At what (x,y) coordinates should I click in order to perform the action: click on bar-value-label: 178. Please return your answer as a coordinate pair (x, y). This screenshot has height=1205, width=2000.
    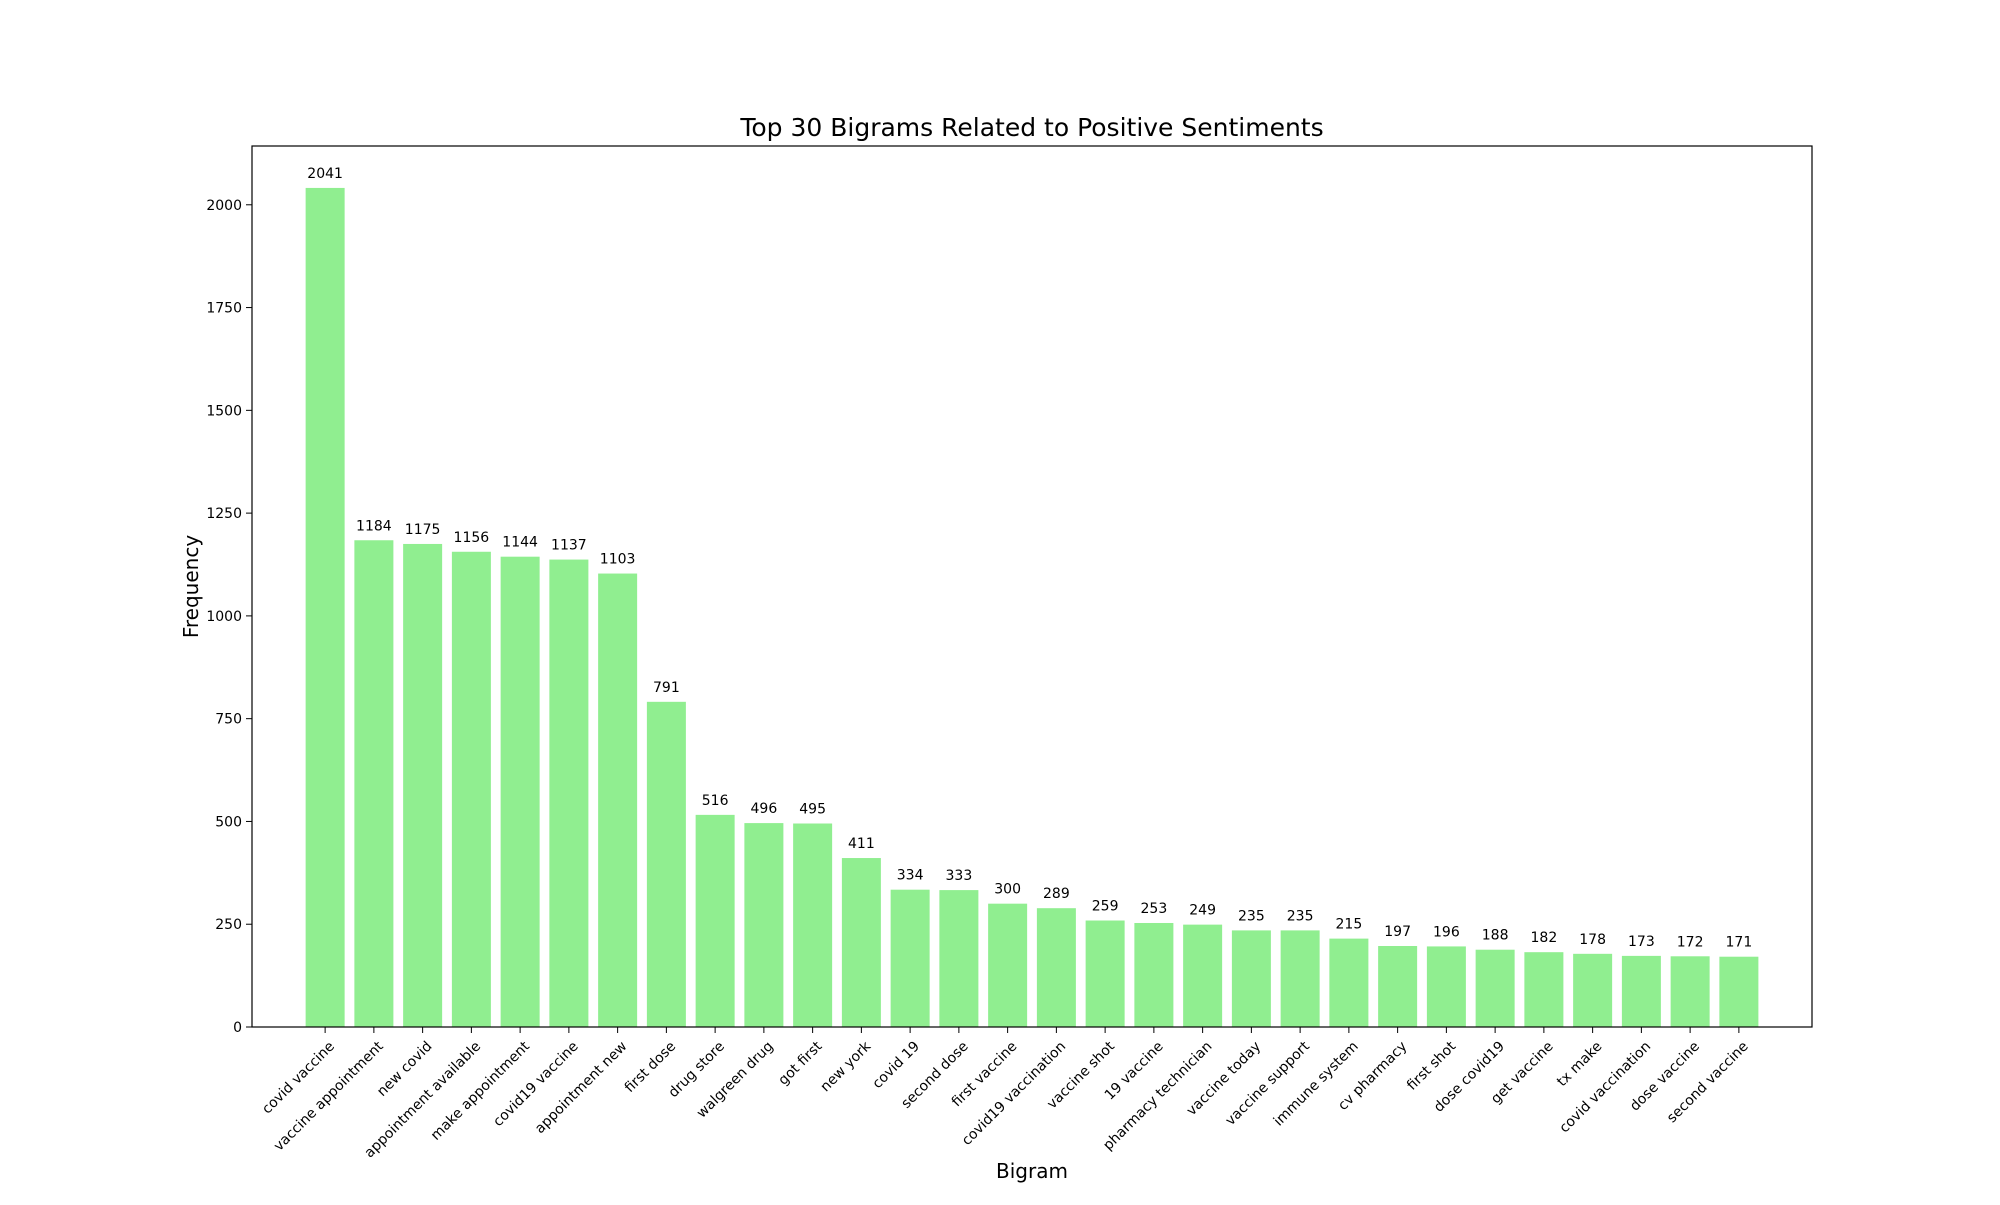
    Looking at the image, I should click on (1592, 940).